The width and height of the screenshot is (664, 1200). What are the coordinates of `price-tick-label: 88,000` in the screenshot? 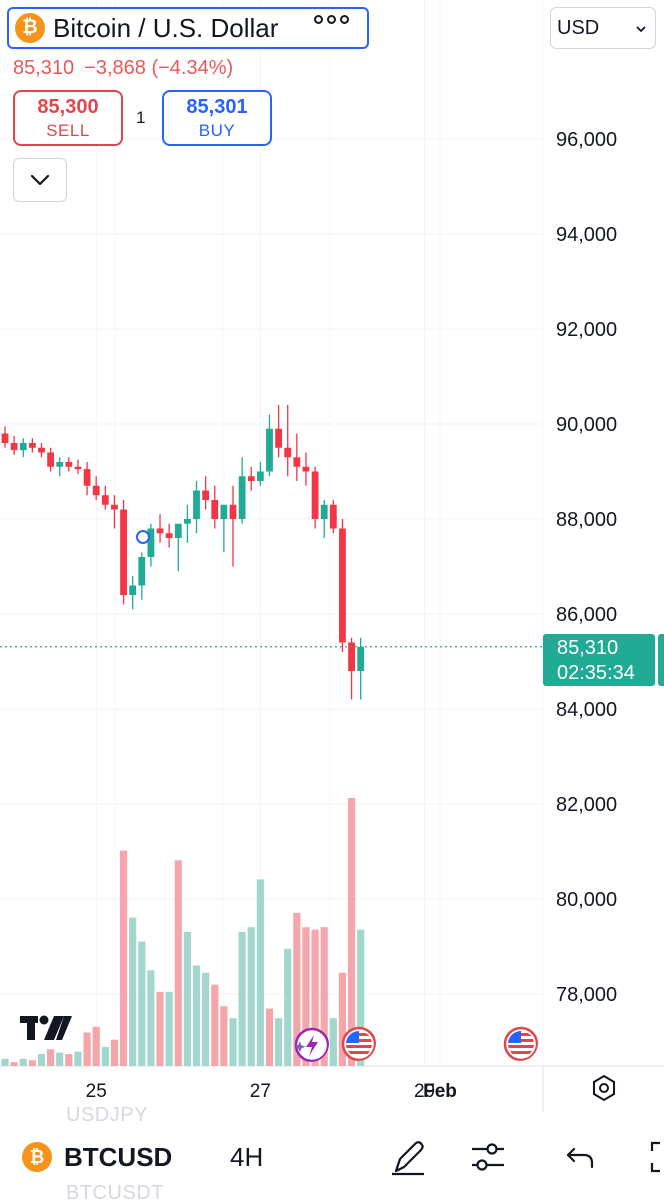 It's located at (586, 520).